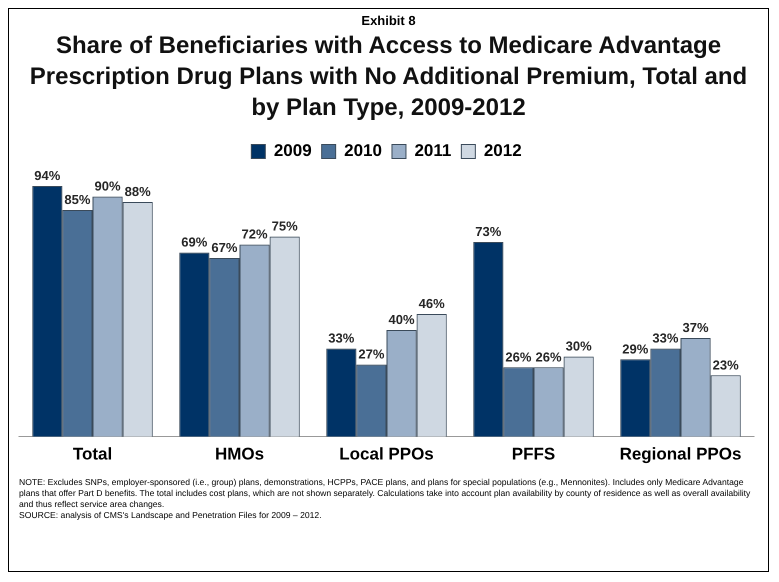 The image size is (779, 582). What do you see at coordinates (726, 364) in the screenshot?
I see `data-label: 23%` at bounding box center [726, 364].